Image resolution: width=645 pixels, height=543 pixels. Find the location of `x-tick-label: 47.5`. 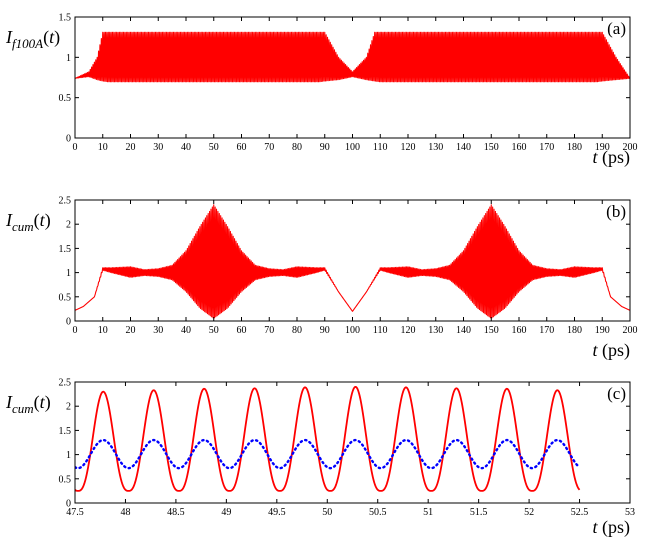

x-tick-label: 47.5 is located at coordinates (75, 512).